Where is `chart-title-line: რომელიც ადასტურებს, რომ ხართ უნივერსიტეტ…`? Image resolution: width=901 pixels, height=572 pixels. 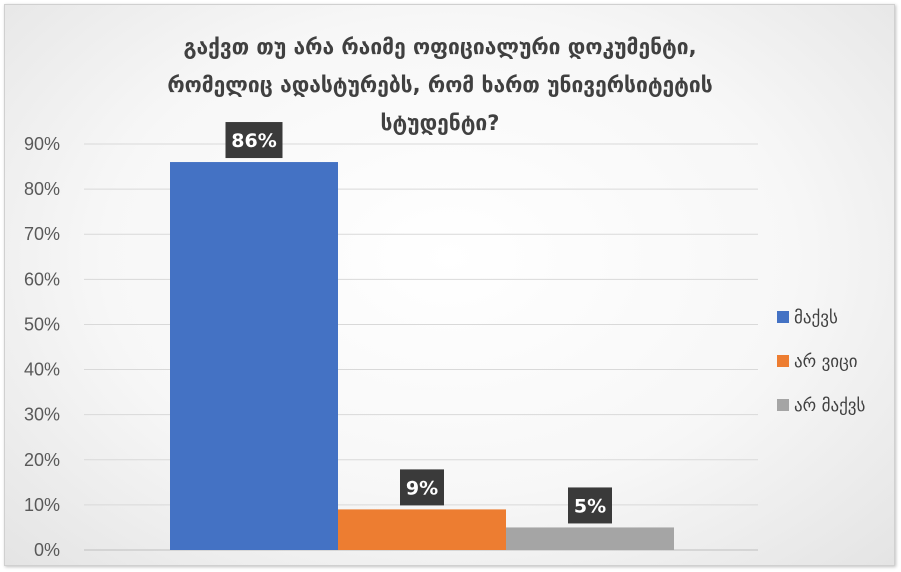
chart-title-line: რომელიც ადასტურებს, რომ ხართ უნივერსიტეტ… is located at coordinates (440, 85).